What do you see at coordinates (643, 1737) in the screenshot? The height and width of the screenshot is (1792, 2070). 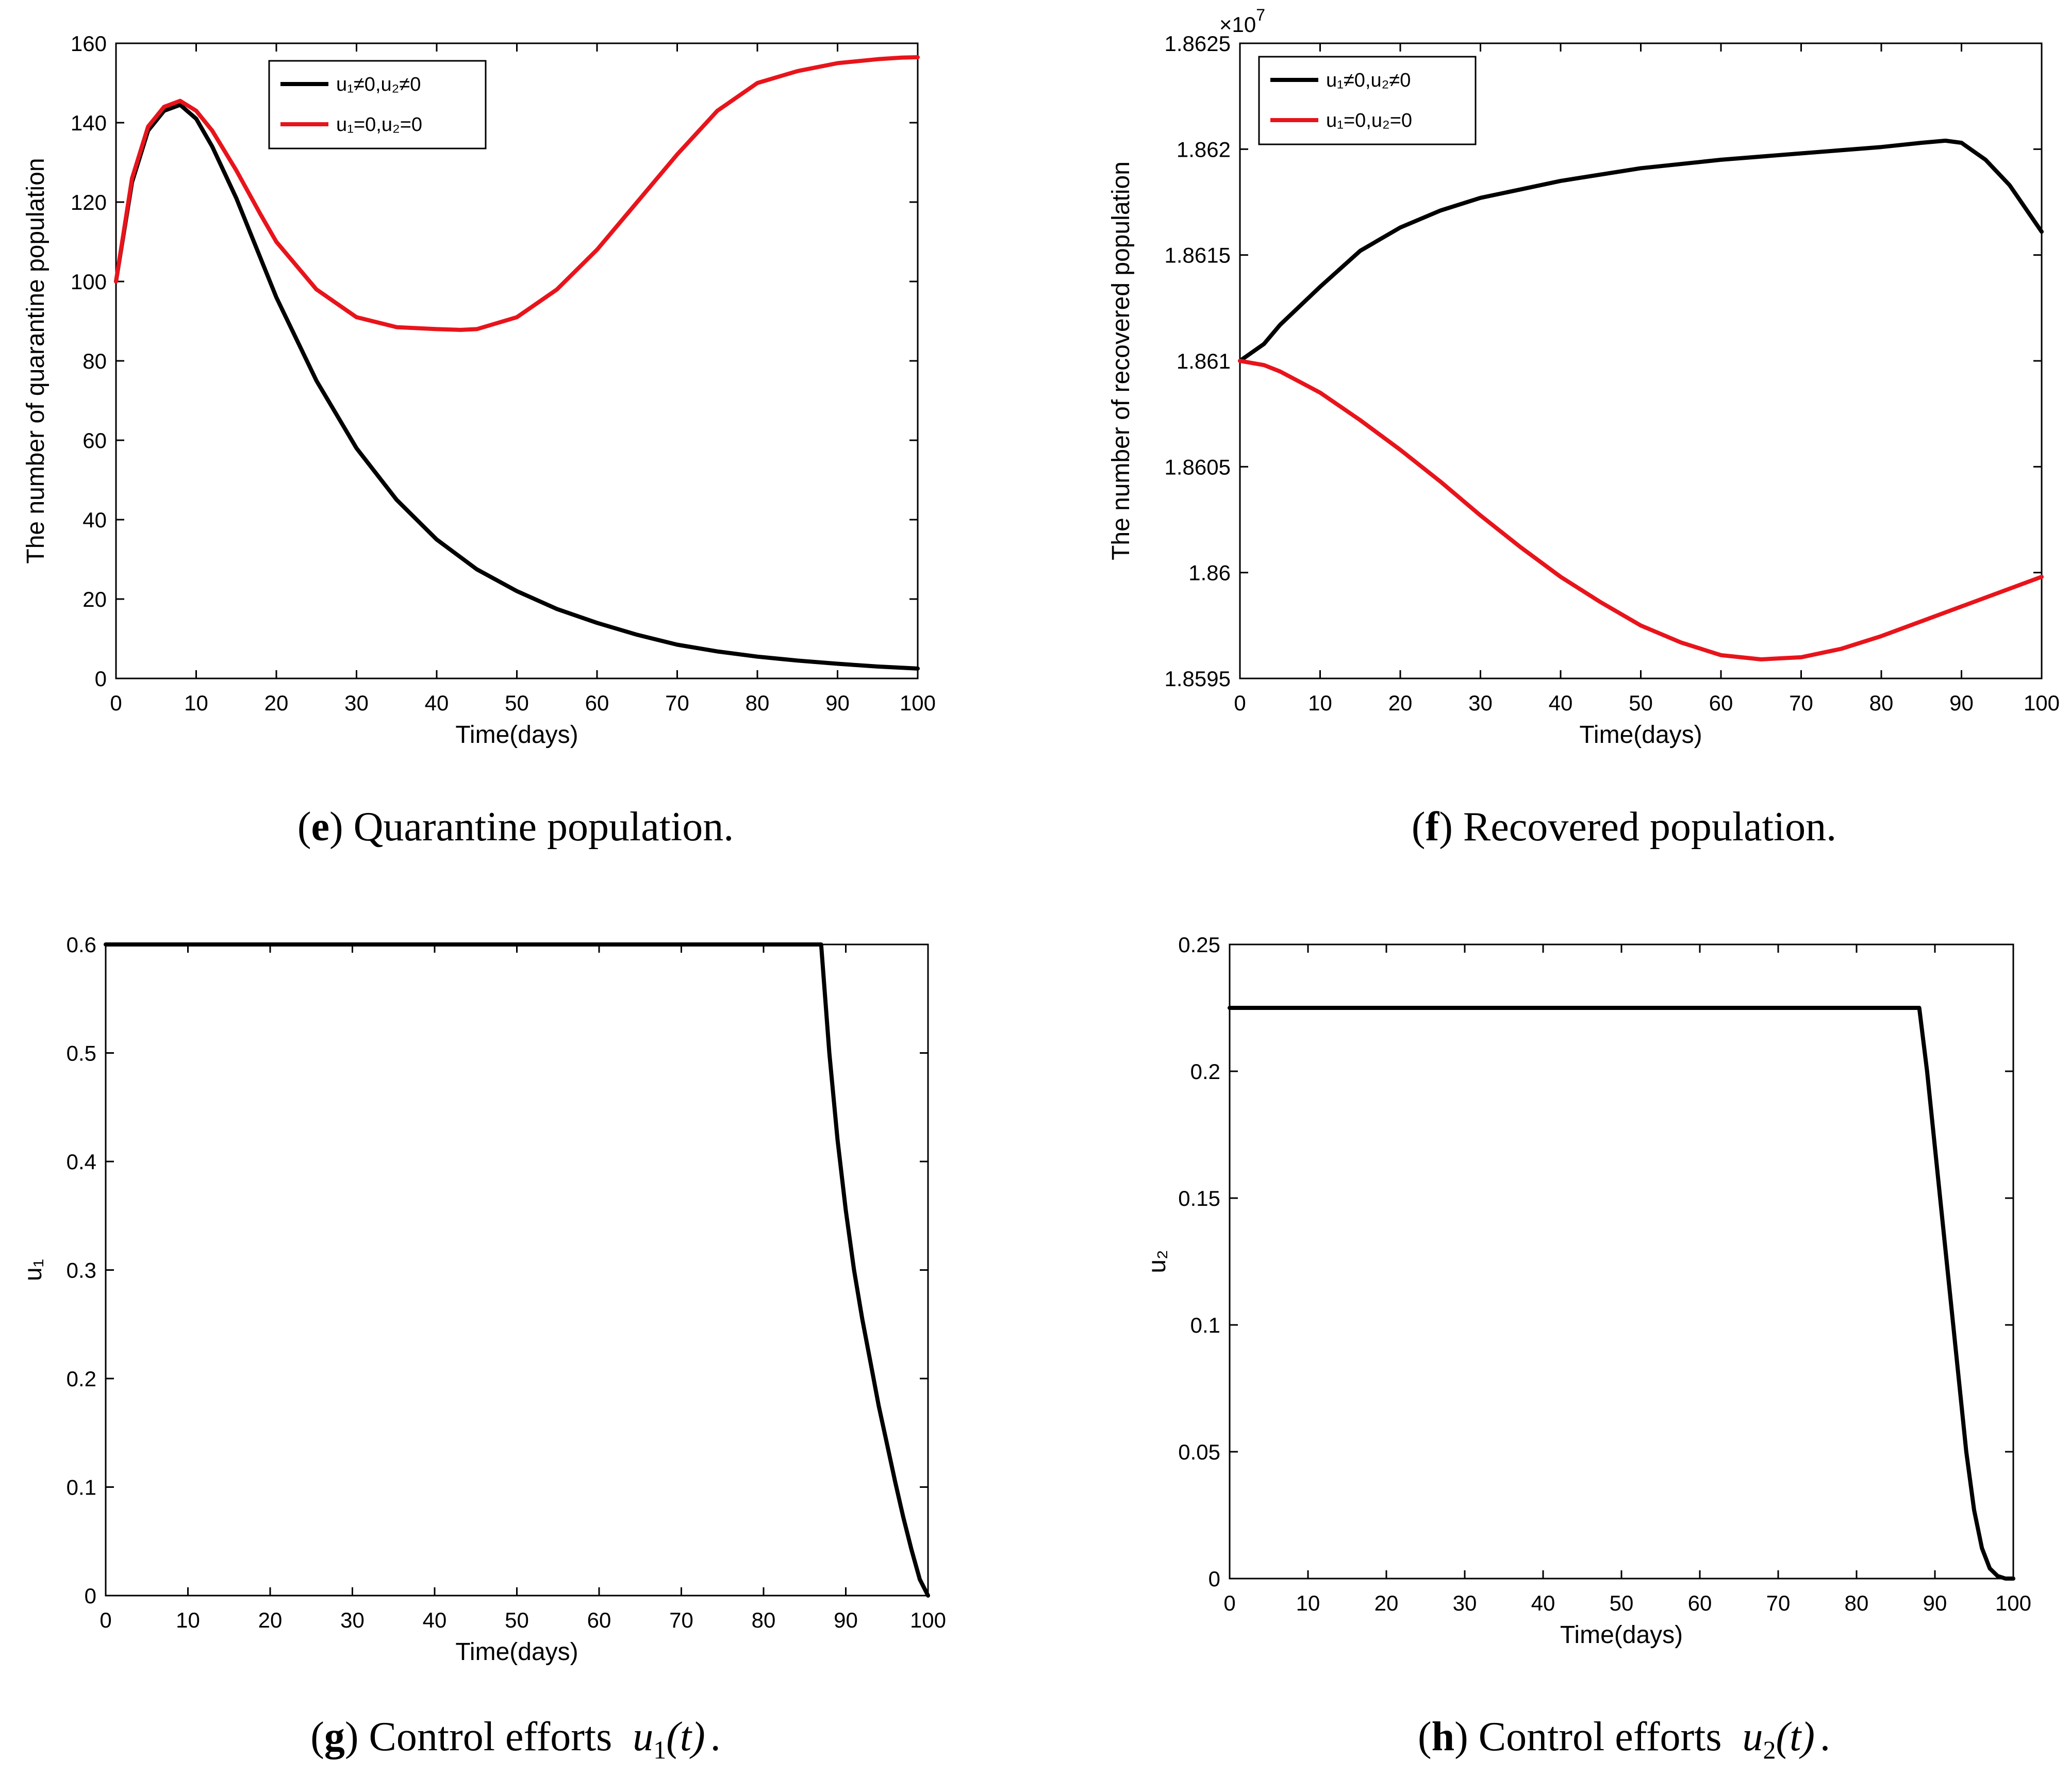 I see `caption-math-var: u` at bounding box center [643, 1737].